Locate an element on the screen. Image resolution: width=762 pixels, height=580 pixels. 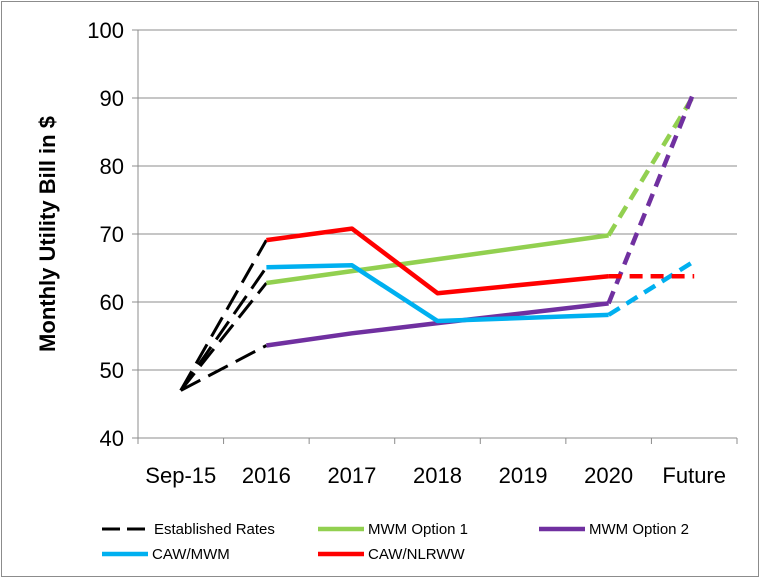
y-axis-title: Monthly Utility Bill in $ is located at coordinates (47, 234).